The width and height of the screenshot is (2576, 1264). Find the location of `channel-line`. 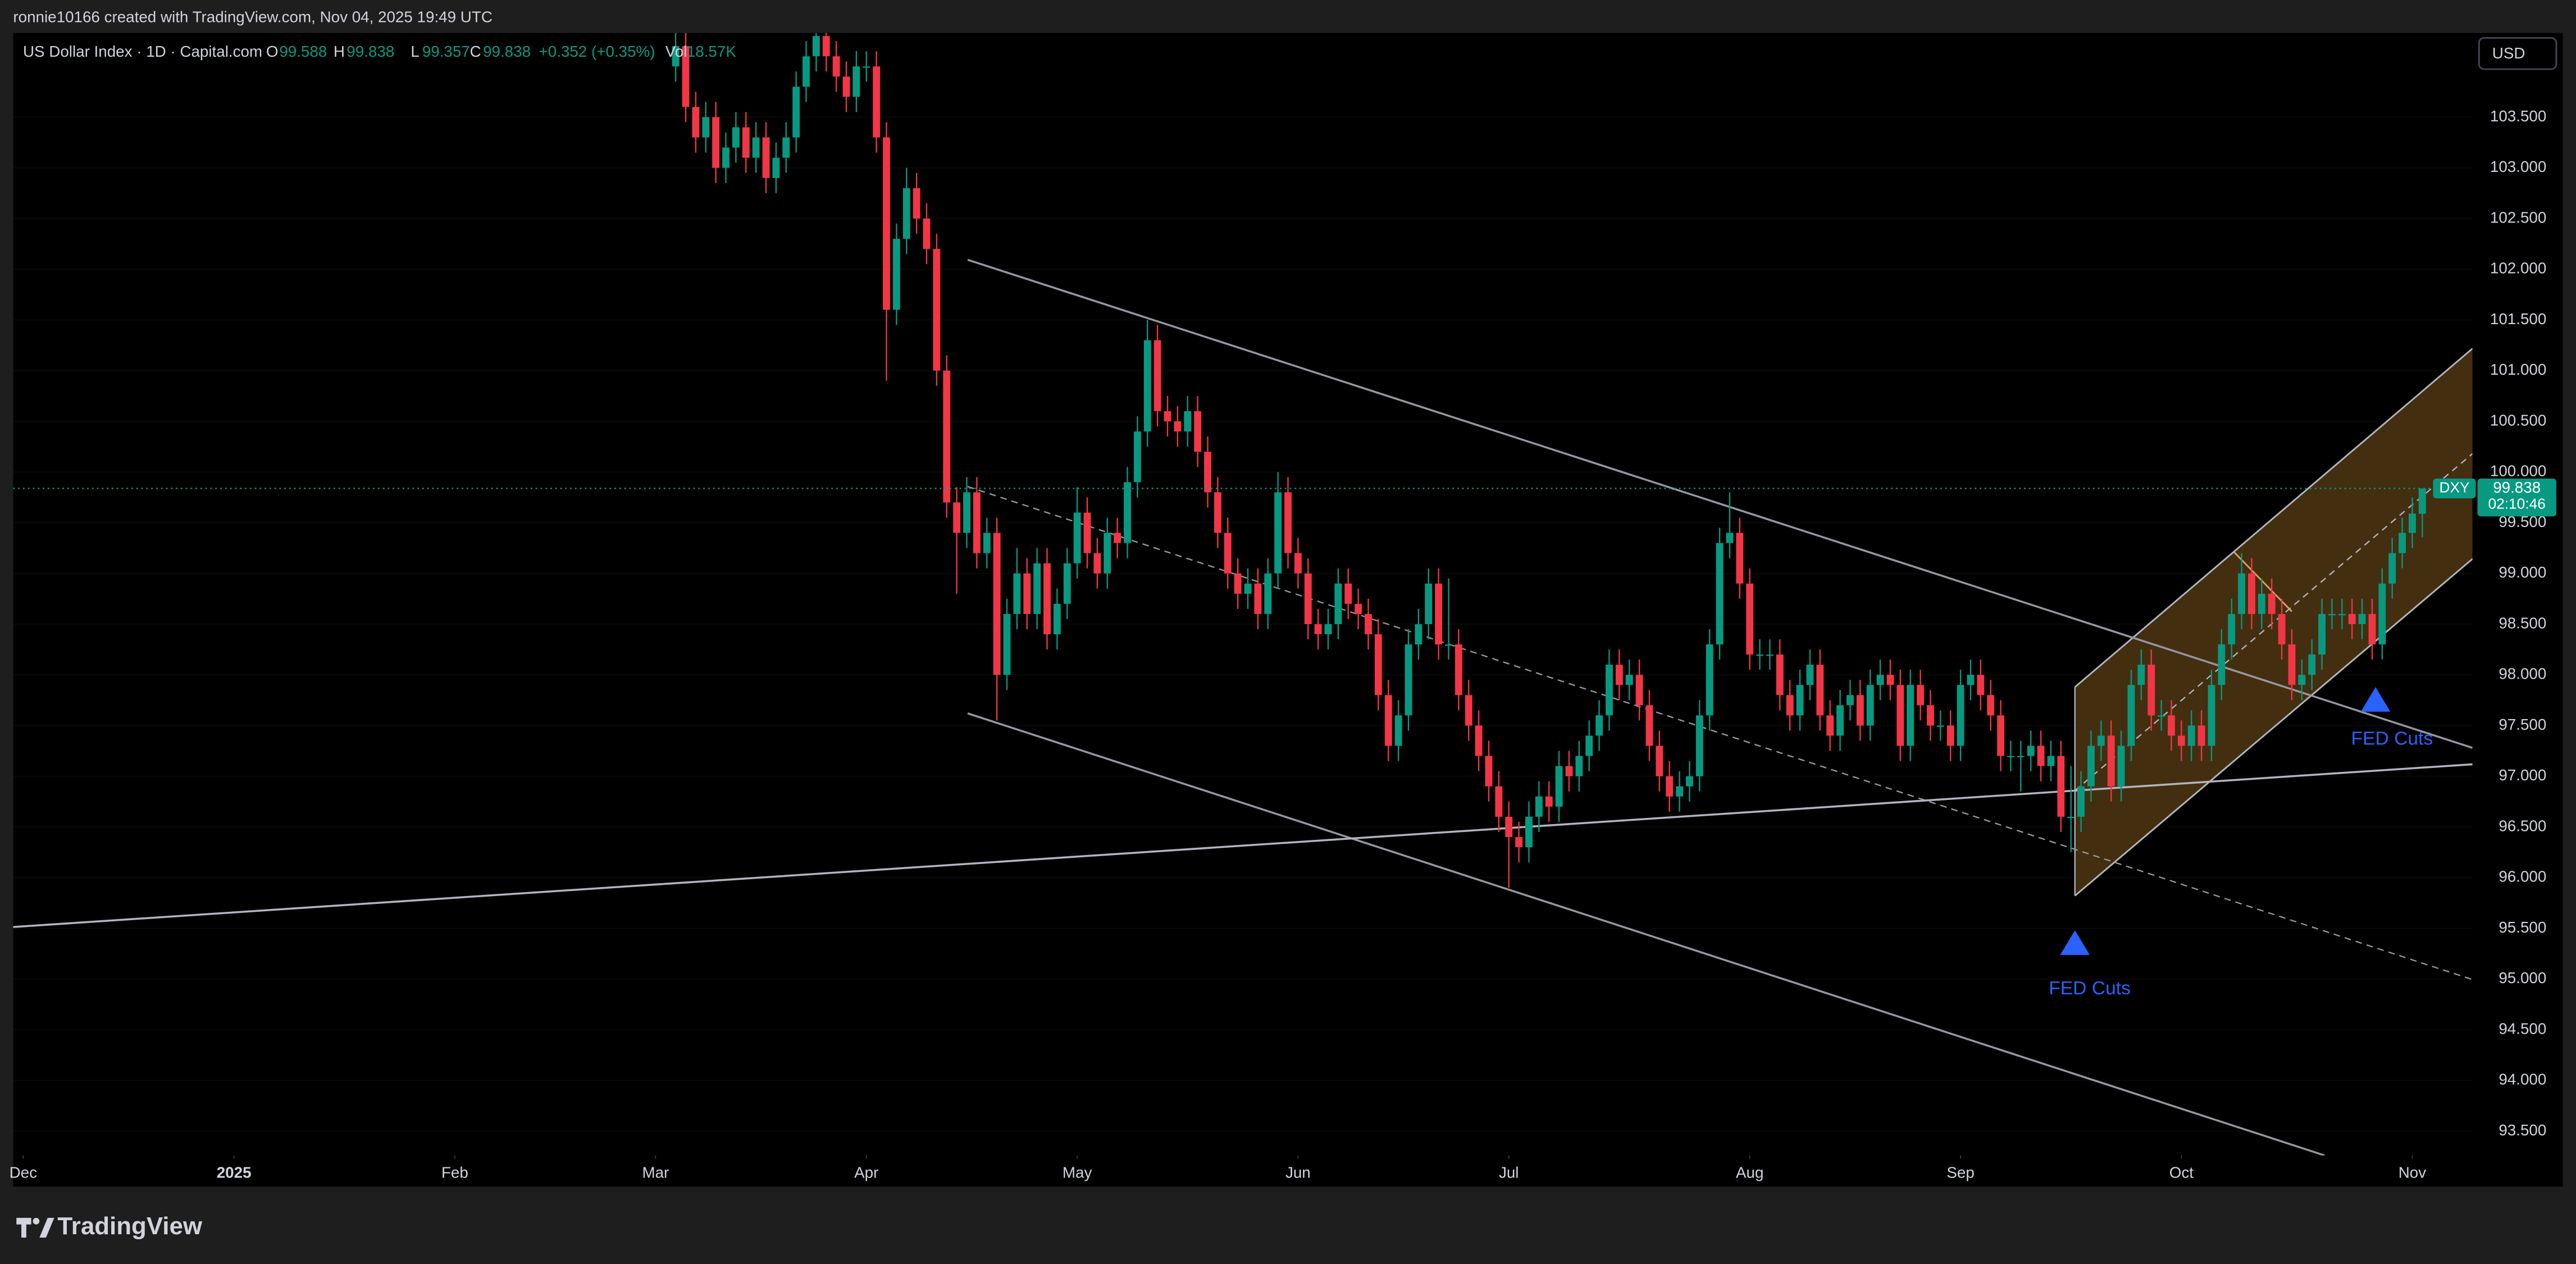

channel-line is located at coordinates (2273, 727).